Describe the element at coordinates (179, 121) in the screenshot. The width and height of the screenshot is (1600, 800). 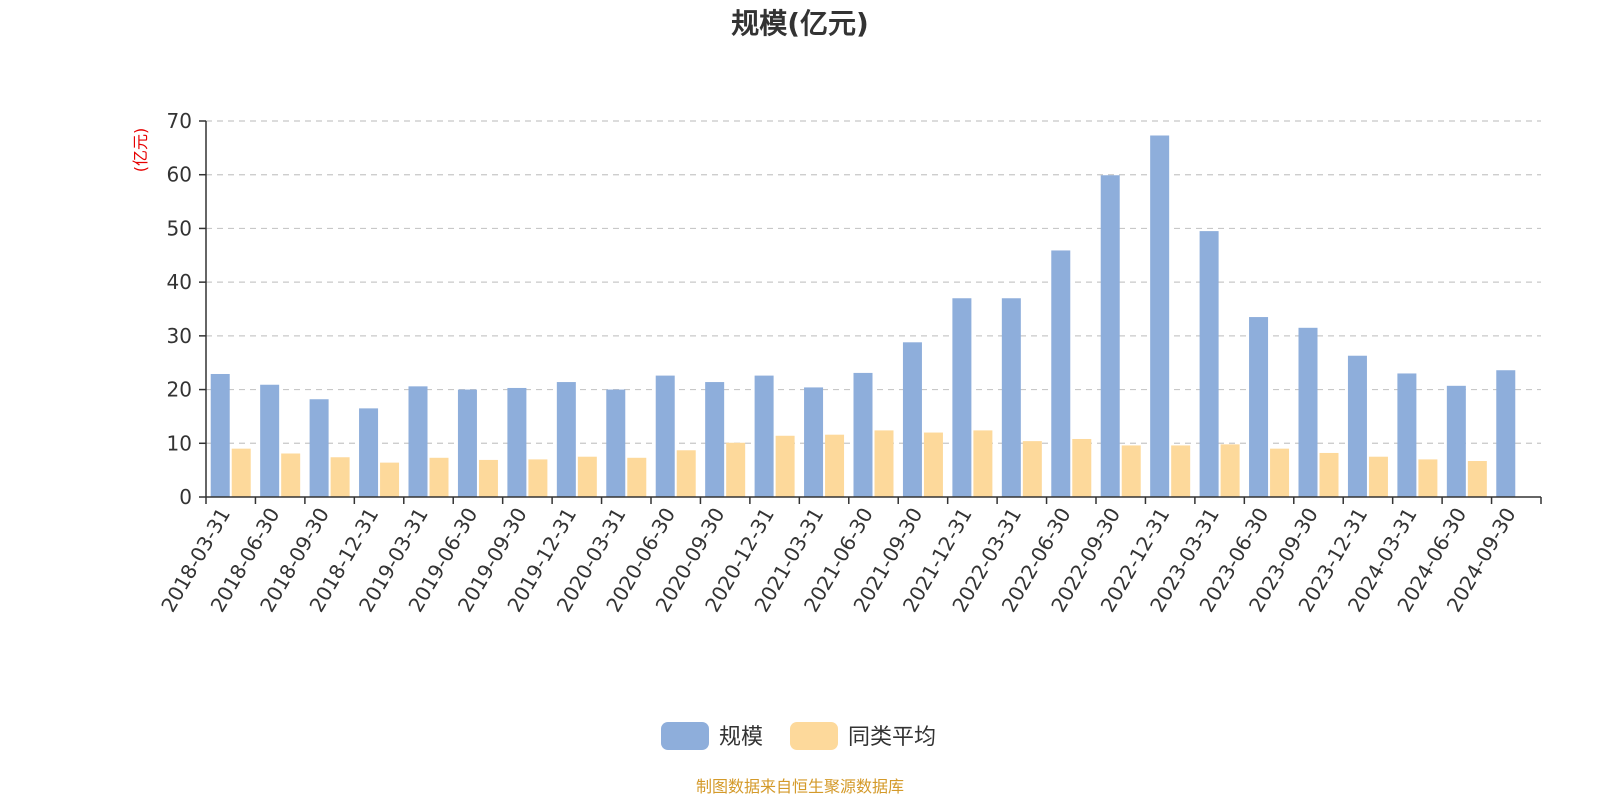
I see `y-tick-label: 70` at that location.